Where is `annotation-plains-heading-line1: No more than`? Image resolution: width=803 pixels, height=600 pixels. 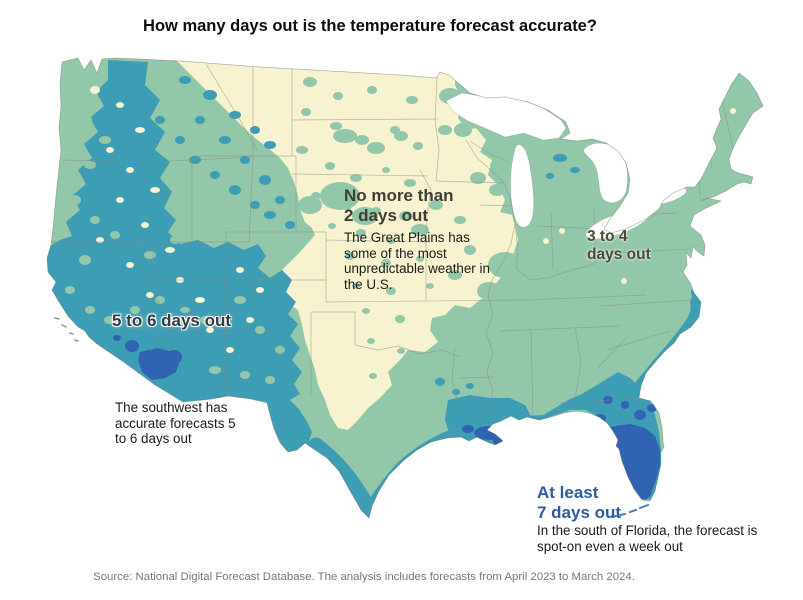
annotation-plains-heading-line1: No more than is located at coordinates (399, 195).